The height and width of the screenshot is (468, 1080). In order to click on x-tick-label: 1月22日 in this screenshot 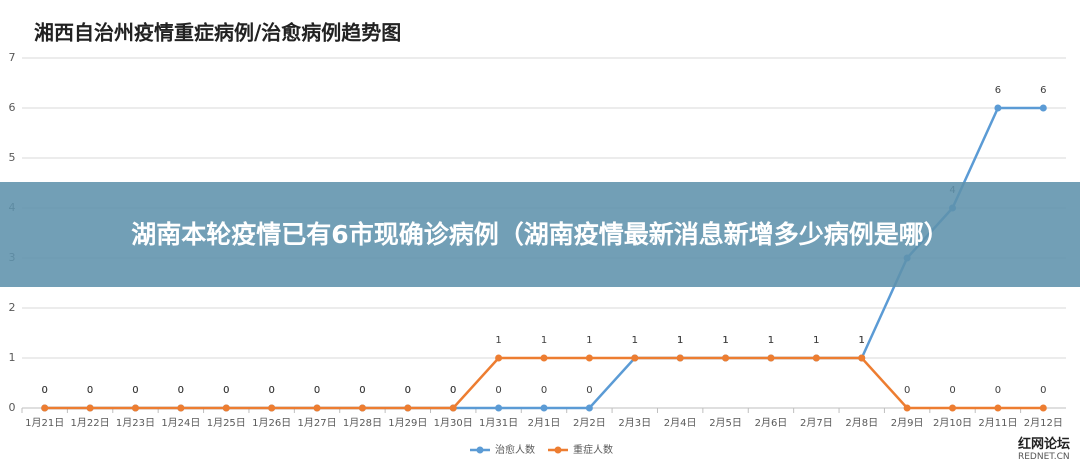, I will do `click(90, 423)`.